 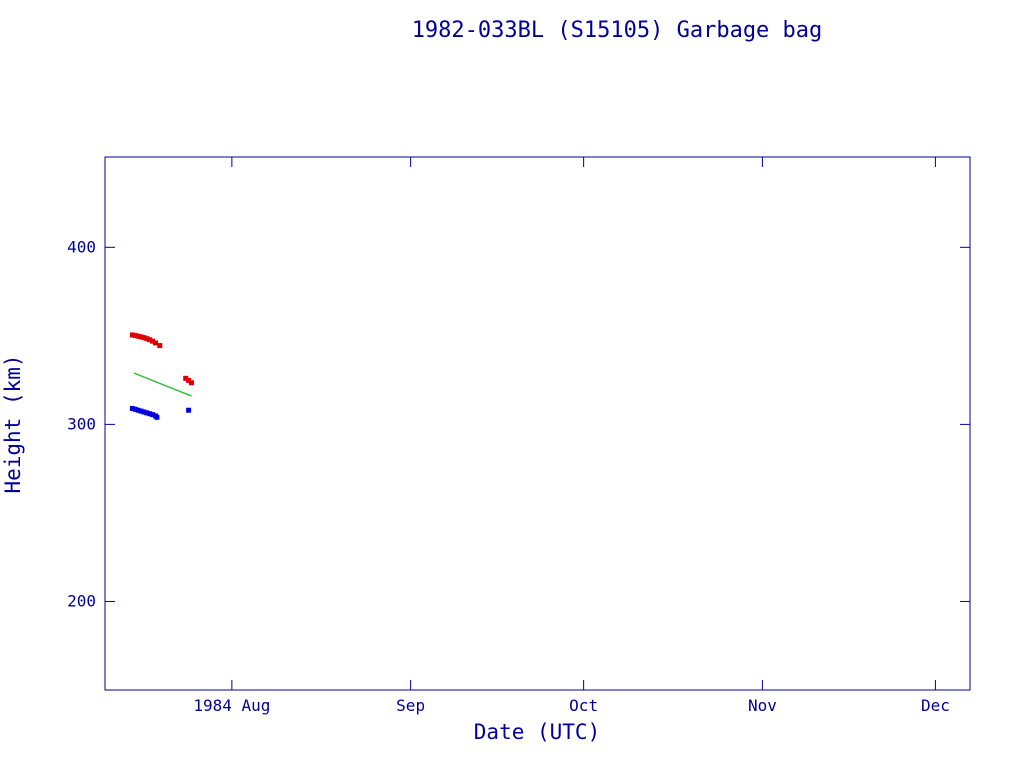 I want to click on x-tick-label: Oct, so click(x=583, y=705).